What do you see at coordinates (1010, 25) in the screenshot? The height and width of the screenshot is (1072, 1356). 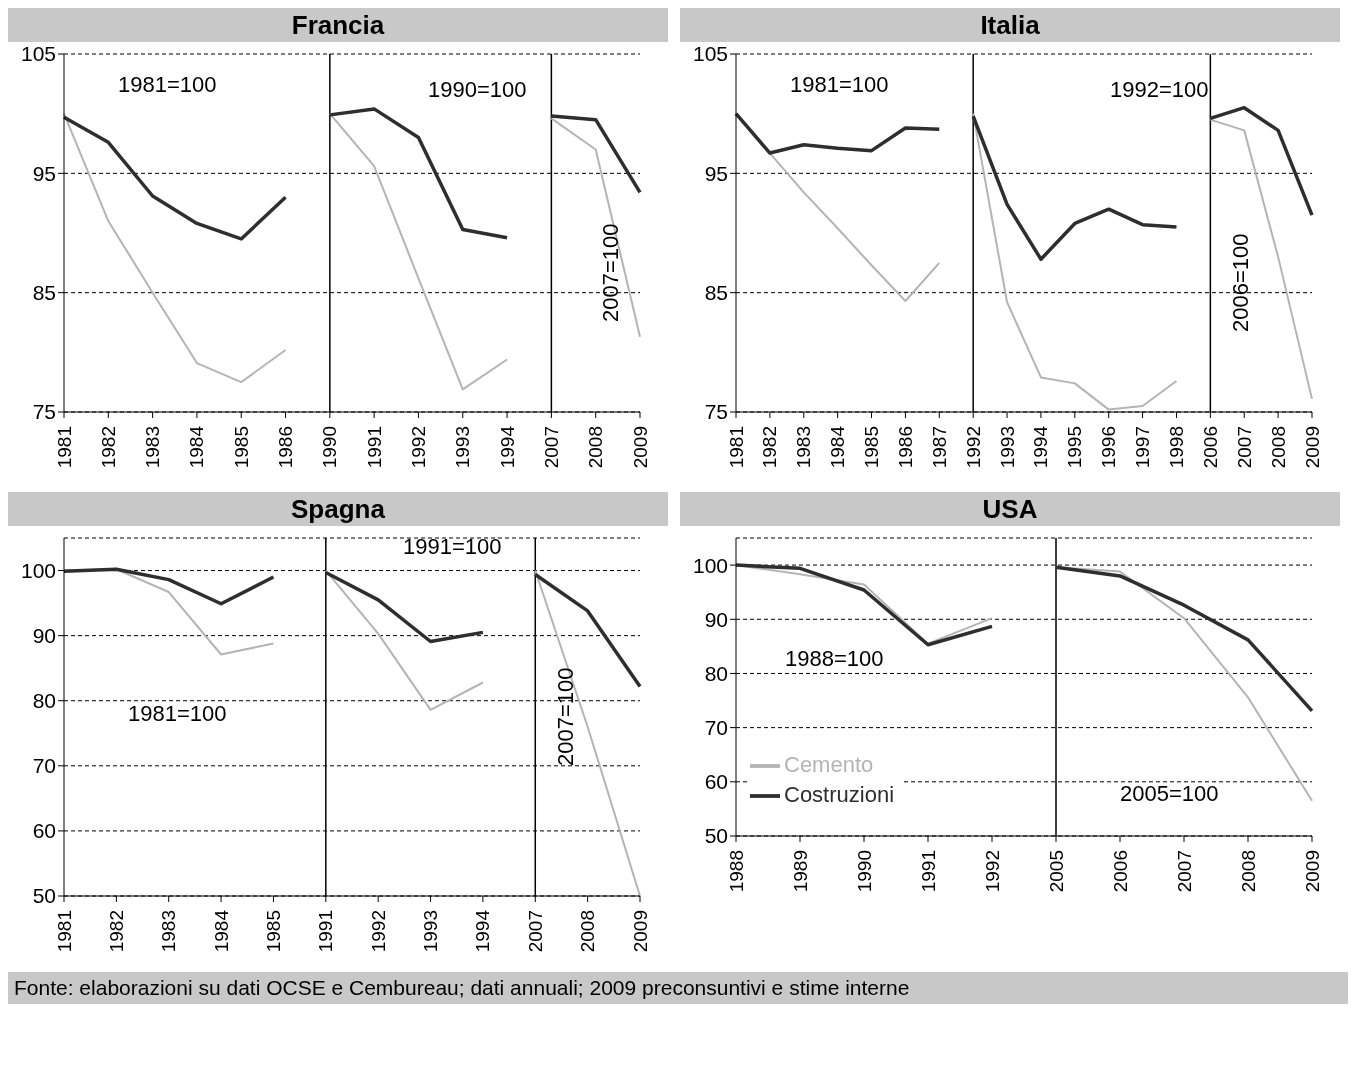 I see `chart-title: Italia` at bounding box center [1010, 25].